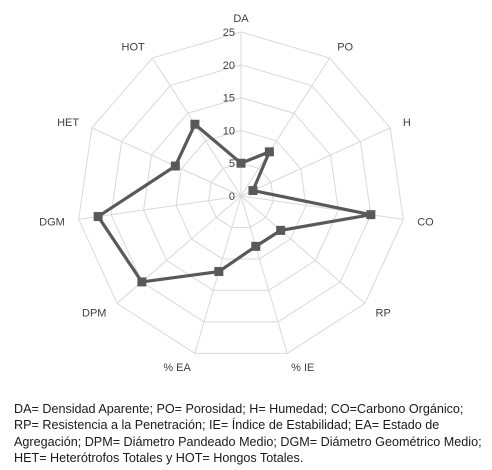 Image resolution: width=492 pixels, height=470 pixels. What do you see at coordinates (177, 368) in the screenshot?
I see `axis-label-6: % EA` at bounding box center [177, 368].